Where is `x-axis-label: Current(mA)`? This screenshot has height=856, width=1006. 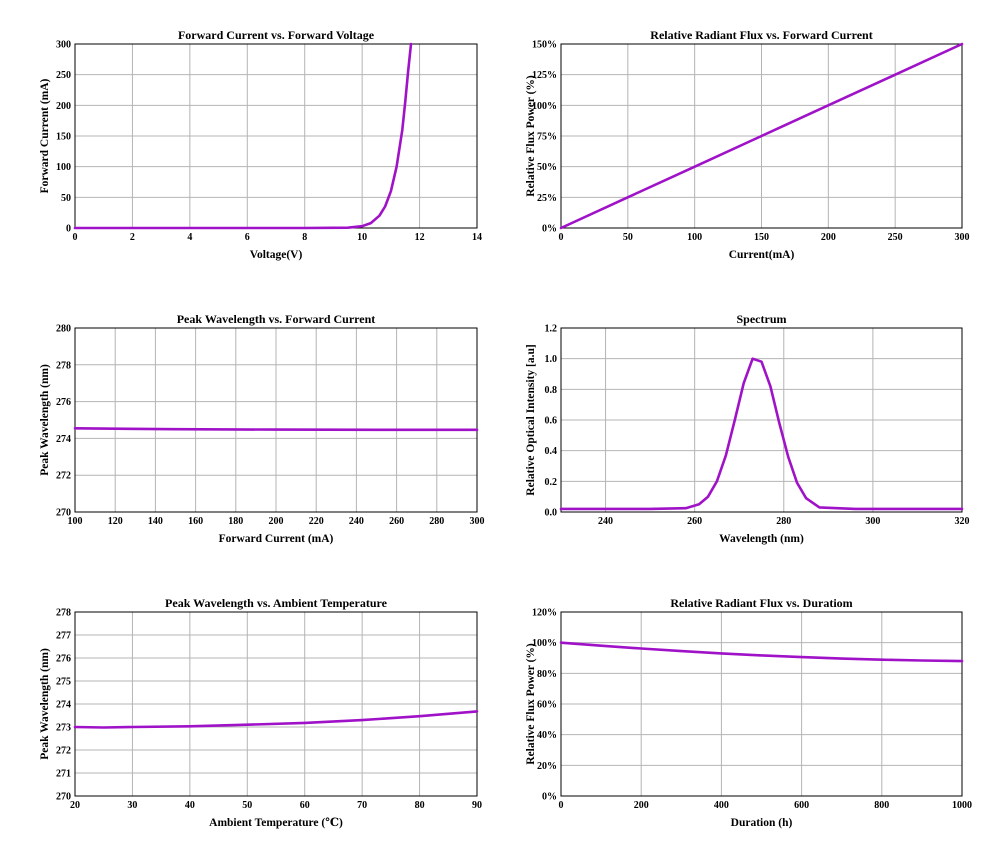 x-axis-label: Current(mA) is located at coordinates (762, 255).